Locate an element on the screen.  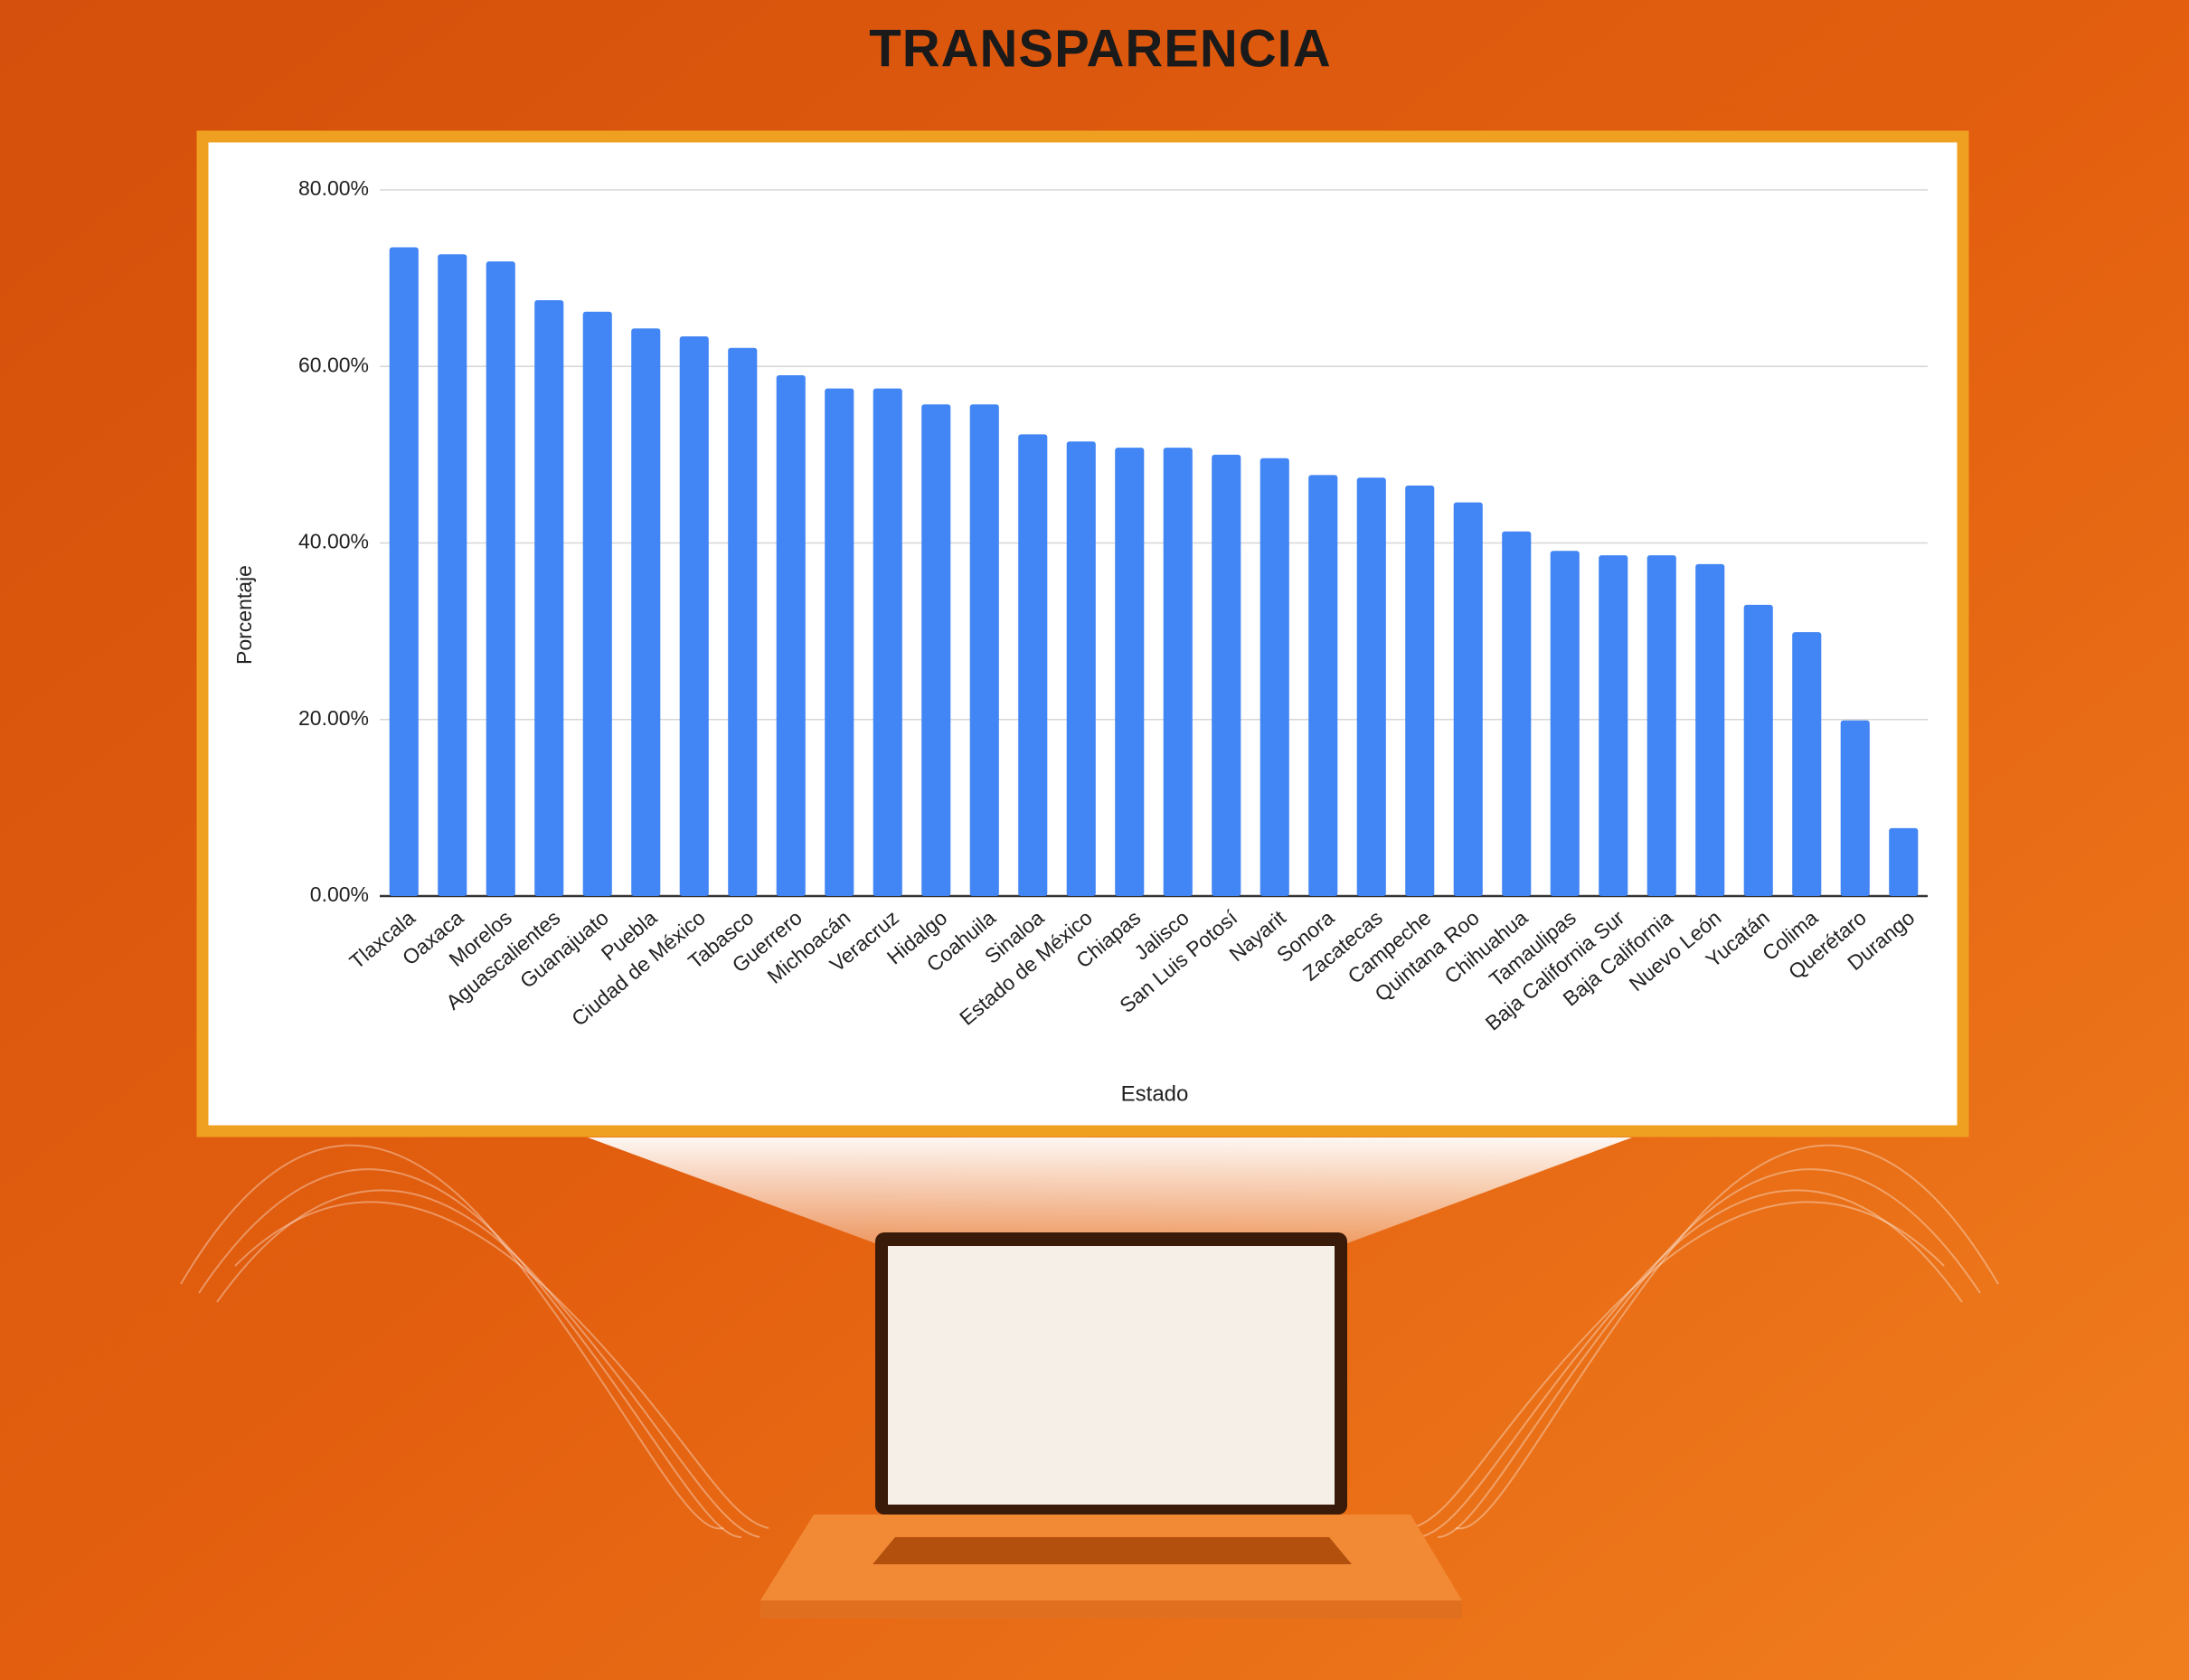
x-axis-label: Estado is located at coordinates (1155, 1093).